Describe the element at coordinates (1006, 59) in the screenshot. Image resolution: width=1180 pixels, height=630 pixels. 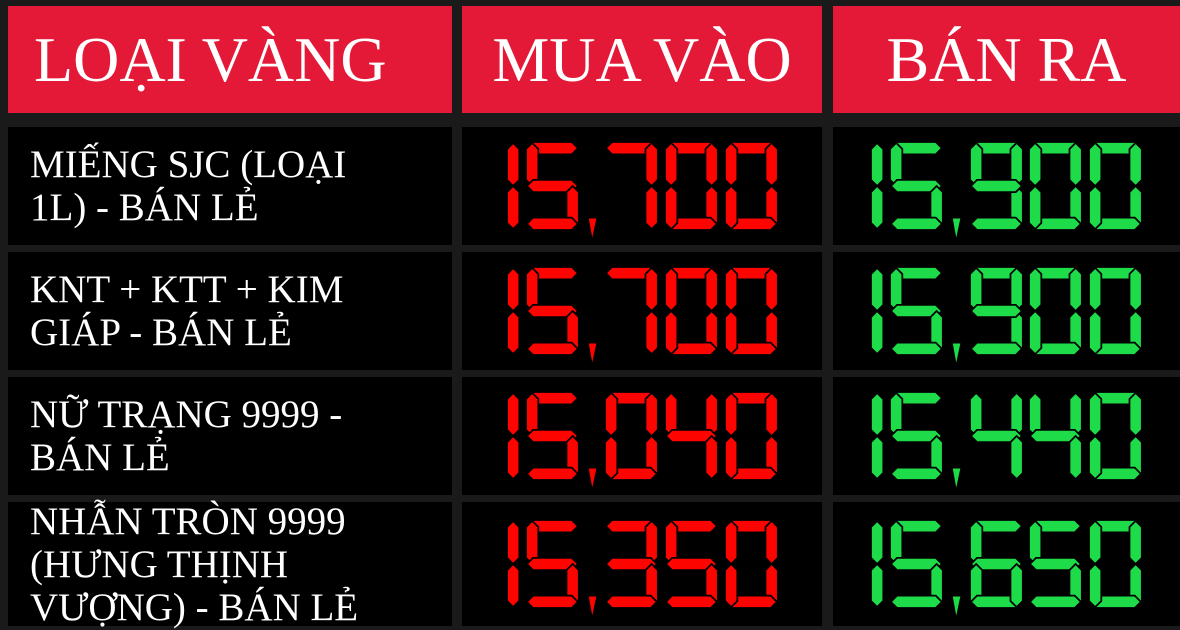
I see `column-header-sell: BÁN RA` at that location.